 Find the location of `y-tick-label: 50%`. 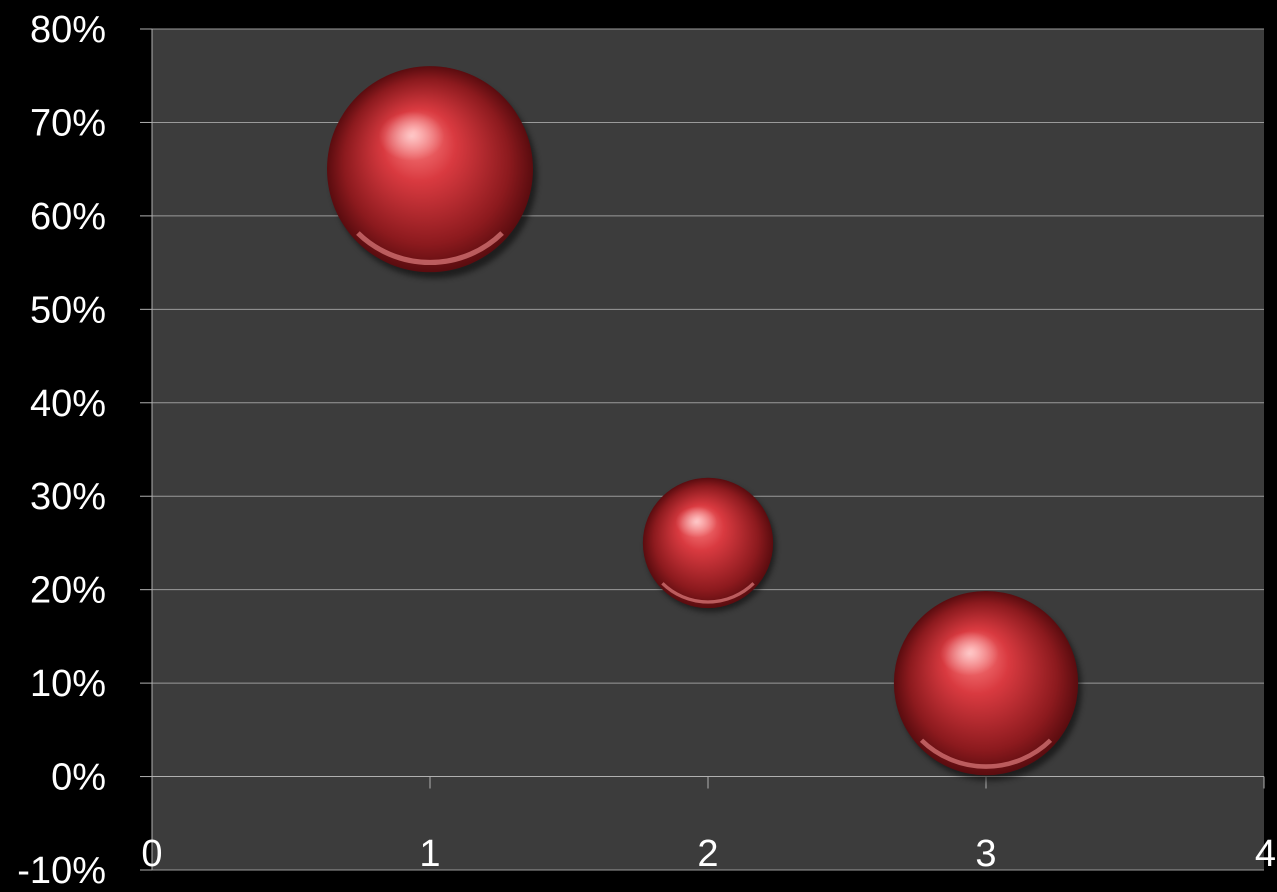

y-tick-label: 50% is located at coordinates (68, 310).